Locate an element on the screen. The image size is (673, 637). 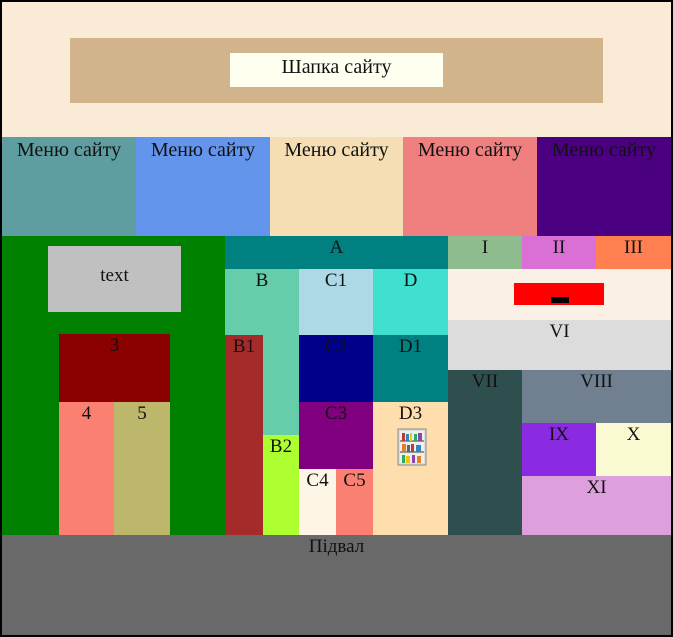
bookshelf-icon is located at coordinates (412, 447).